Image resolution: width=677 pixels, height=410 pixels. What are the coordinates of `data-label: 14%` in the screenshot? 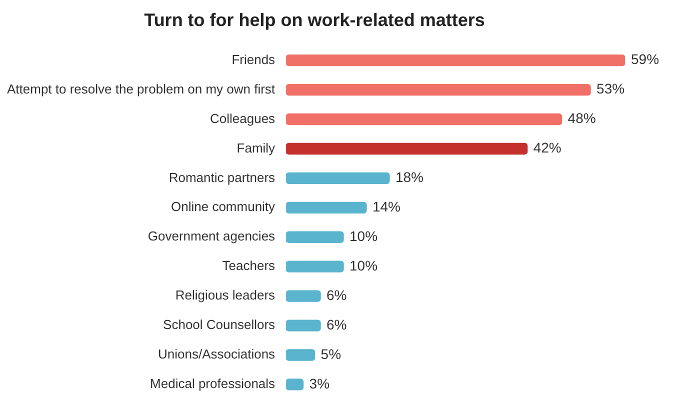 It's located at (386, 206).